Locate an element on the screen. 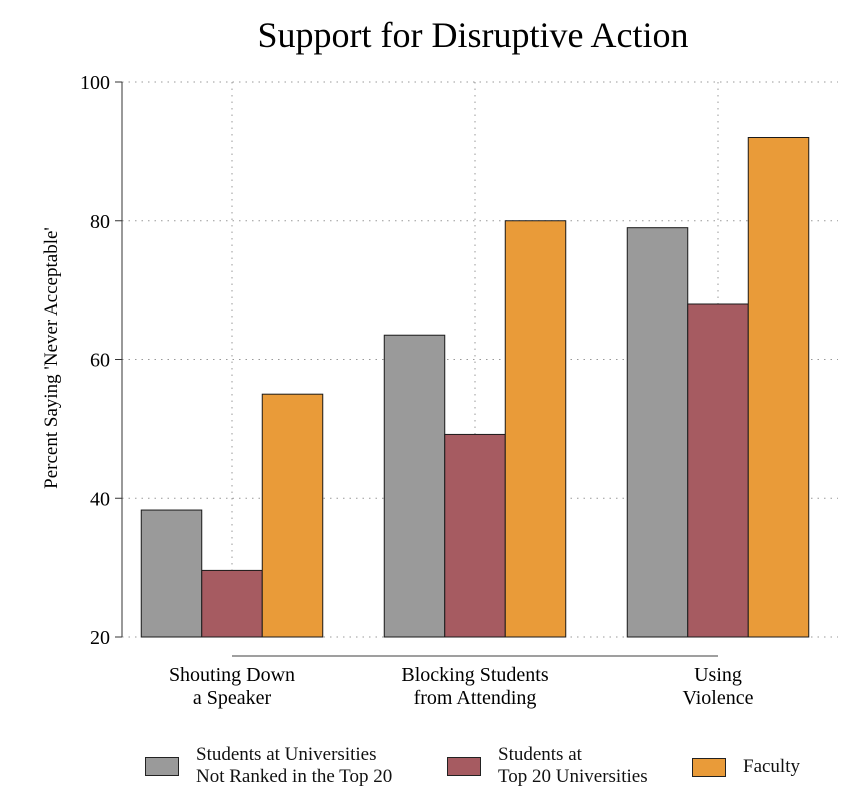  legend-swatch-non-top20 is located at coordinates (162, 766).